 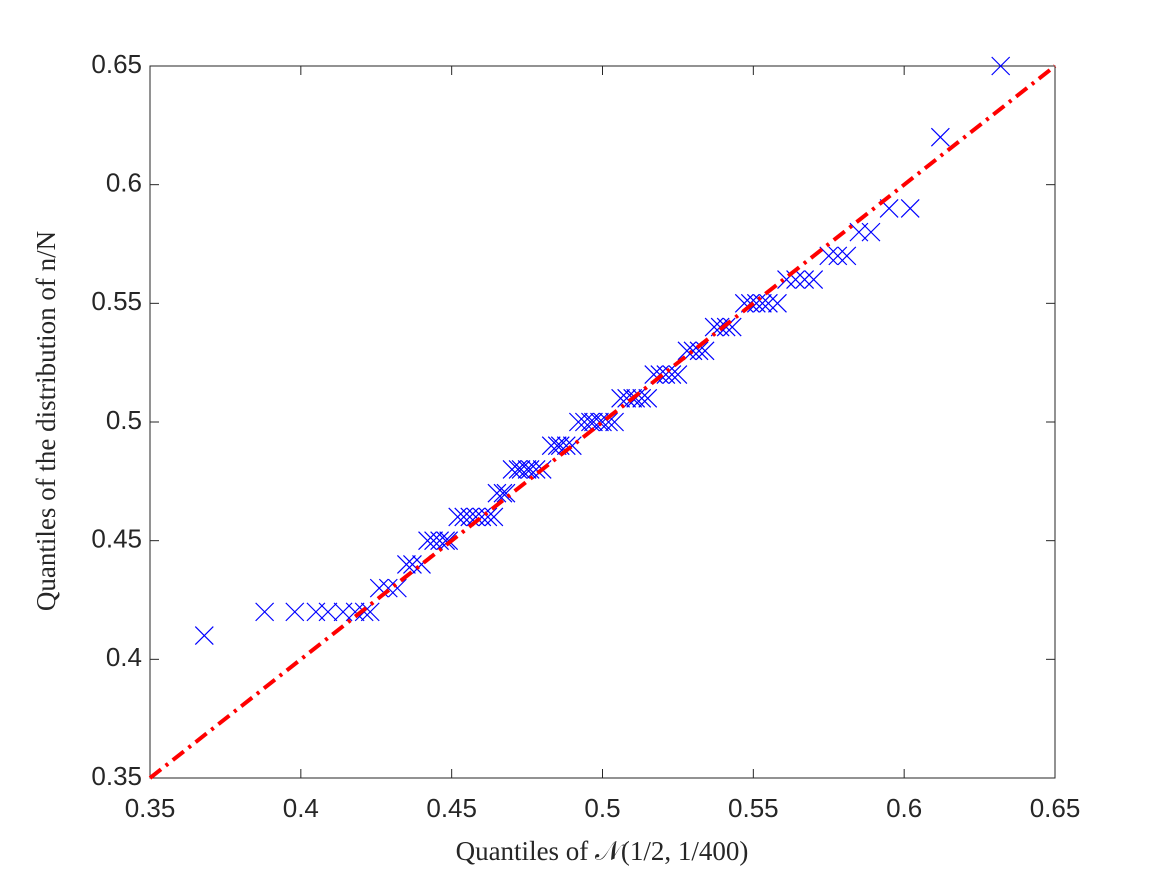 What do you see at coordinates (150, 808) in the screenshot?
I see `x-tick-label: 0.35` at bounding box center [150, 808].